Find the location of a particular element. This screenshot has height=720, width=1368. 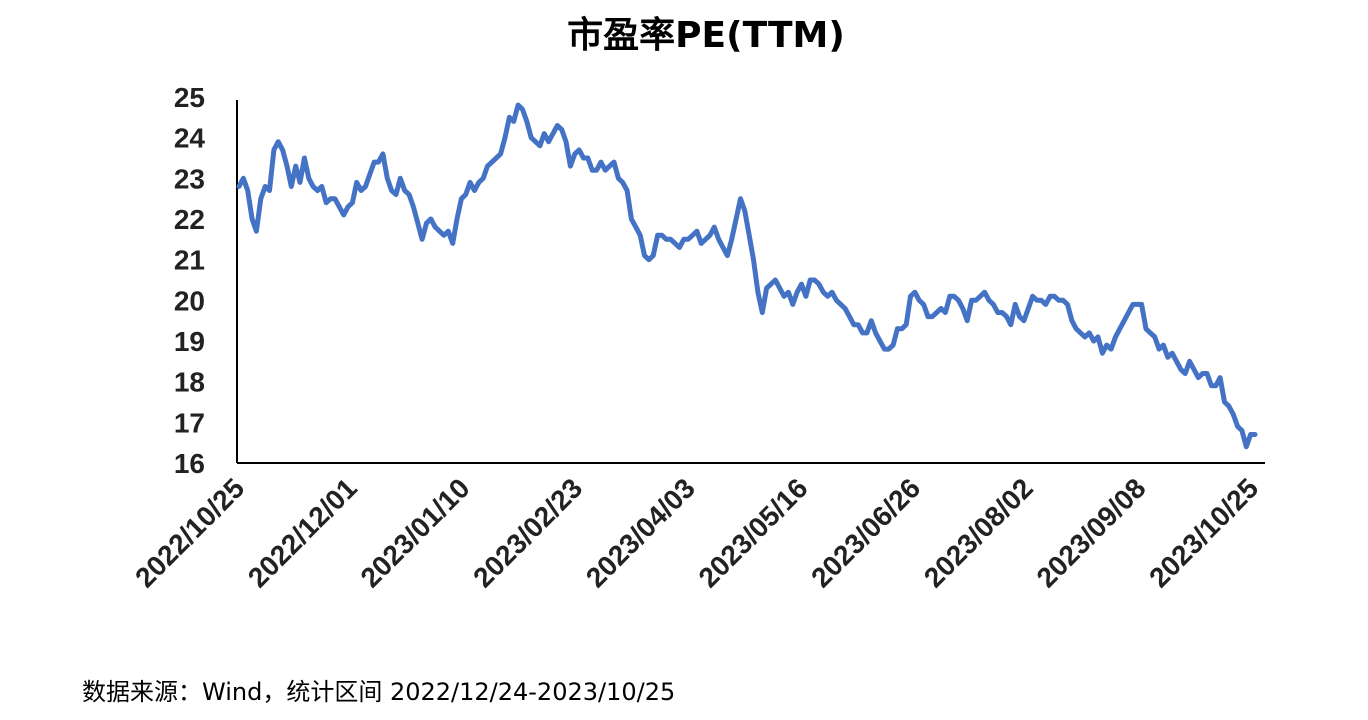

chart-title: 市盈率PE(TTM) is located at coordinates (706, 35).